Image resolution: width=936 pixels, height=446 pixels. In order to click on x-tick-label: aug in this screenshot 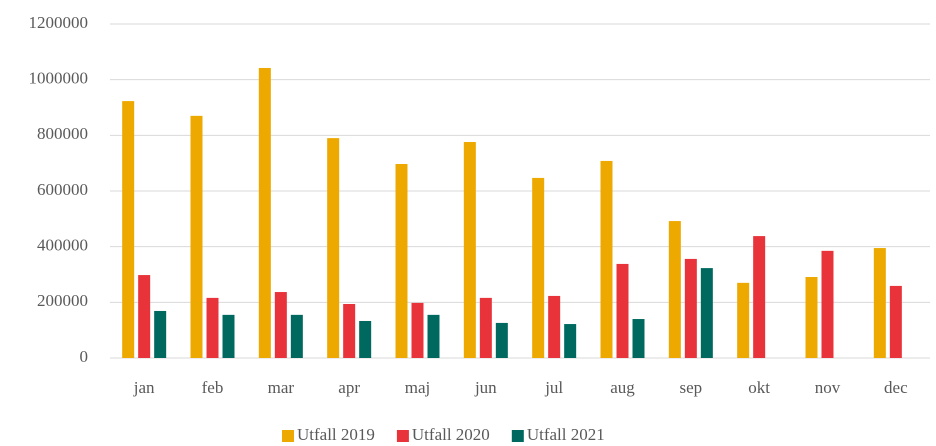, I will do `click(622, 387)`.